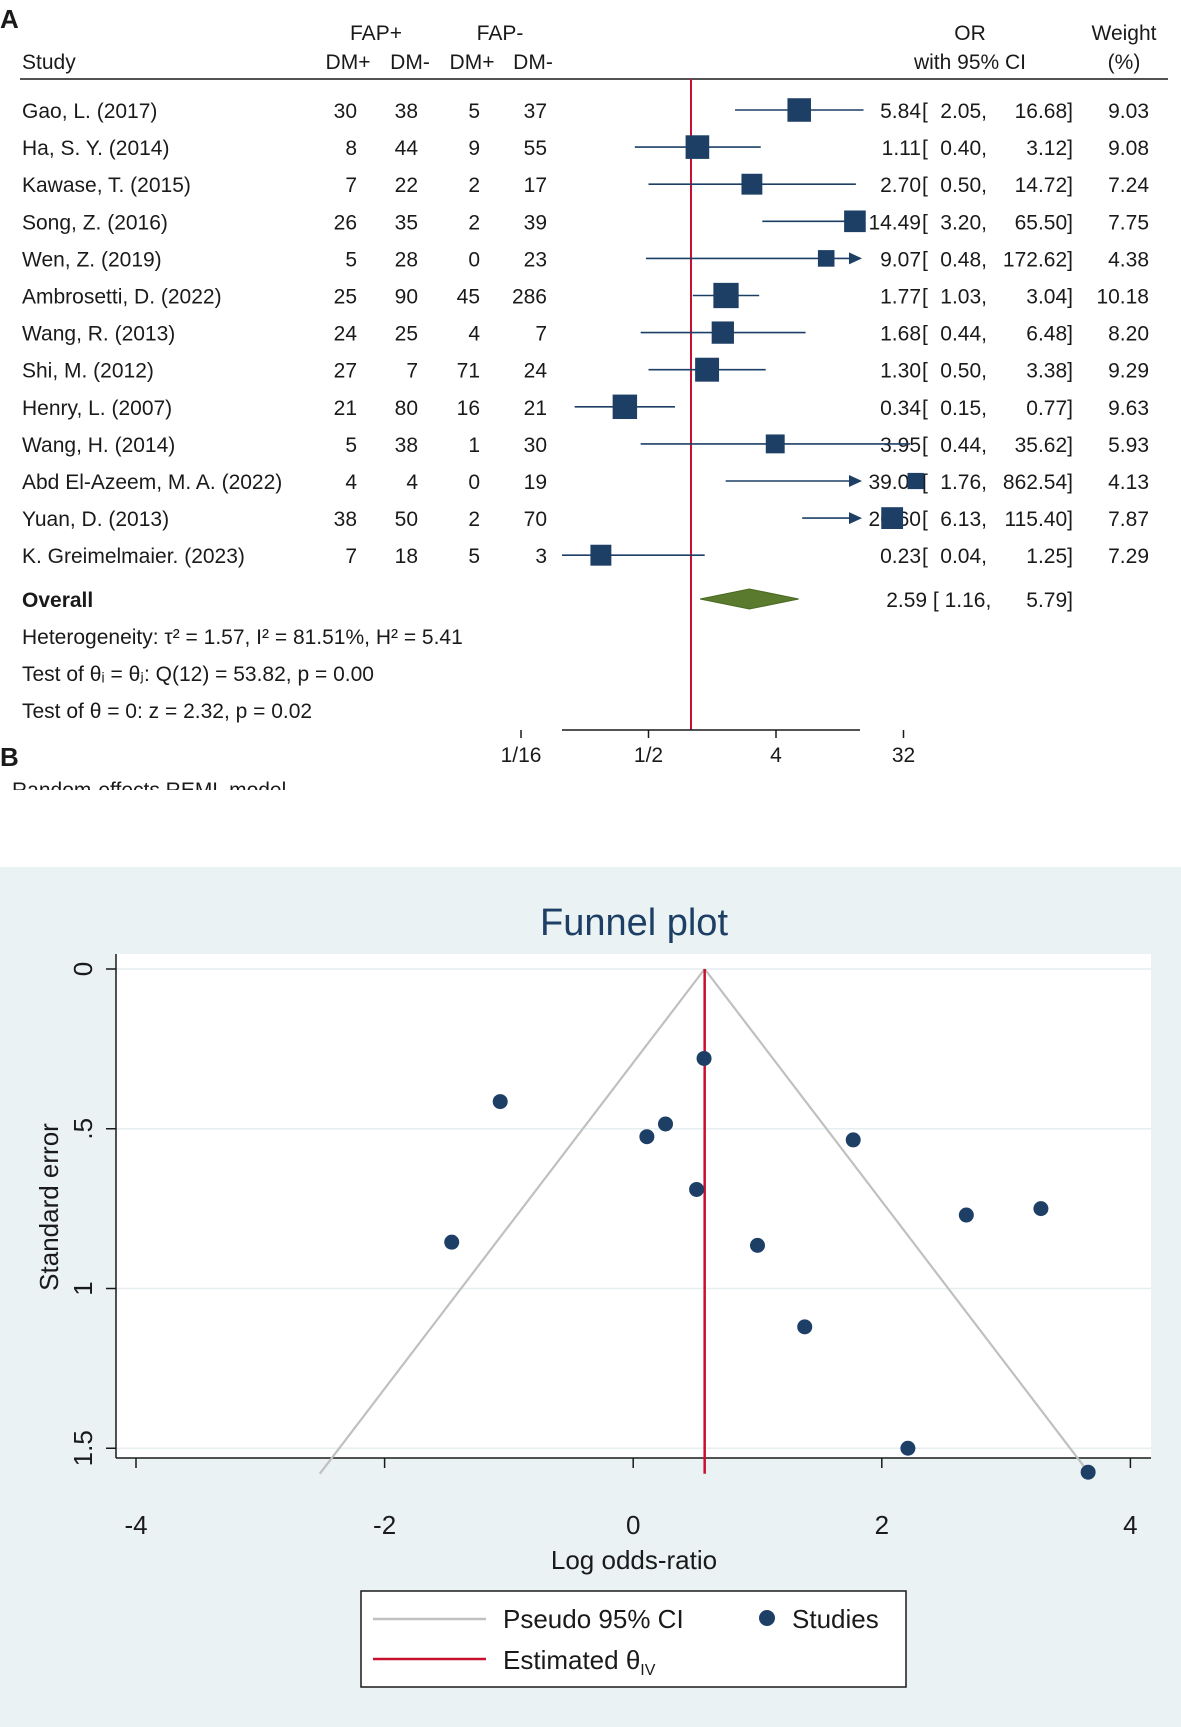 The height and width of the screenshot is (1727, 1181). I want to click on funnel-y-tick-label: 0, so click(83, 969).